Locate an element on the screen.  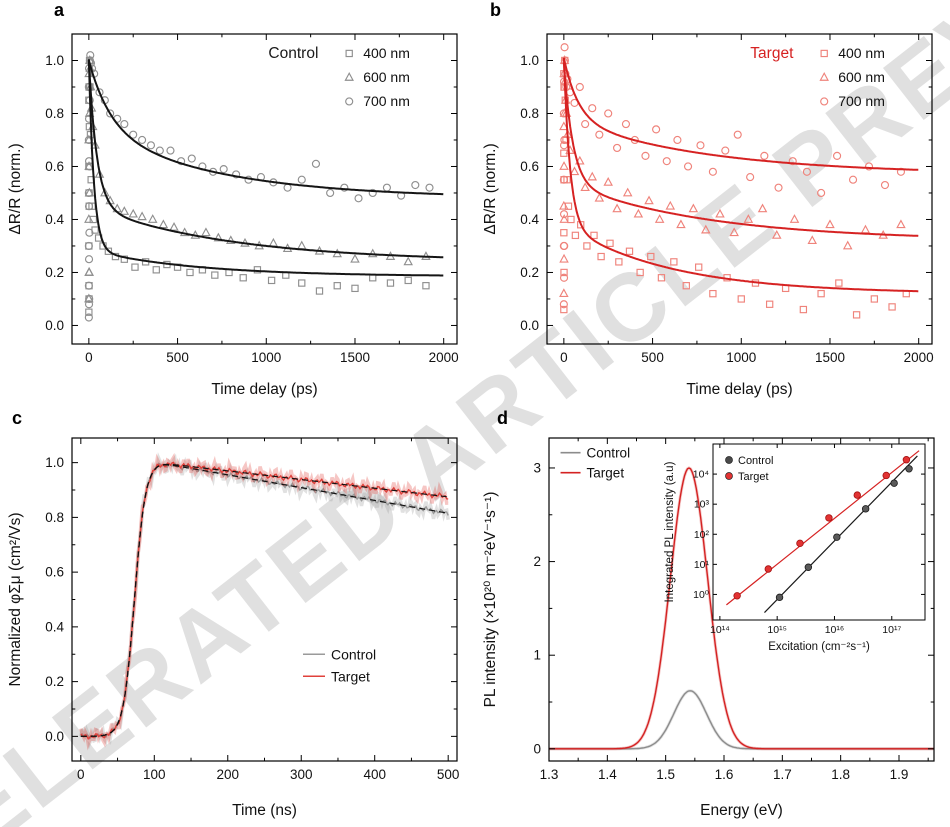
svg-text: 10¹ is located at coordinates (702, 565).